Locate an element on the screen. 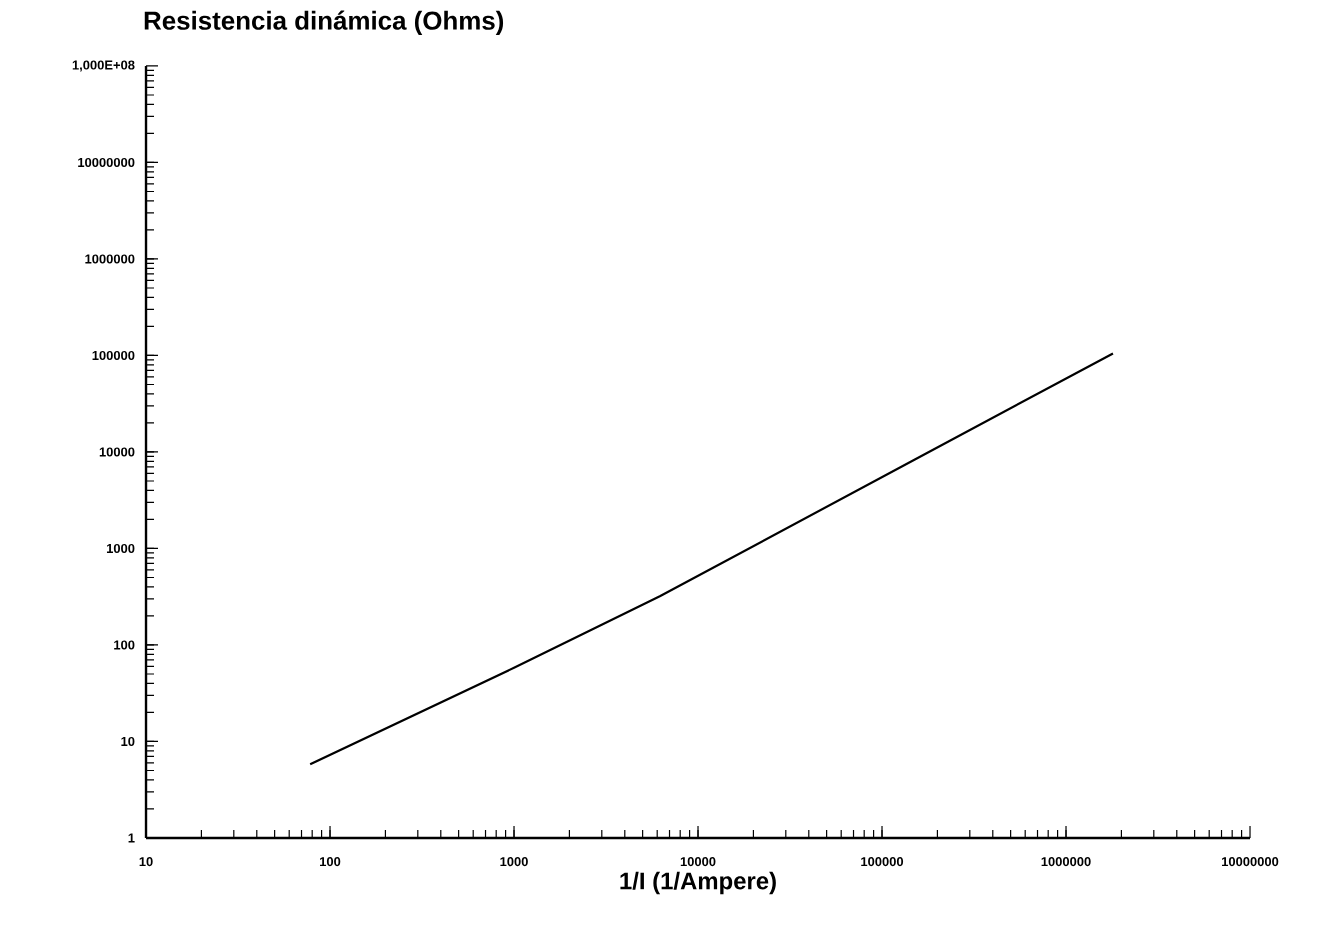  x-axis-title: 1/I (1/Ampere) is located at coordinates (698, 883).